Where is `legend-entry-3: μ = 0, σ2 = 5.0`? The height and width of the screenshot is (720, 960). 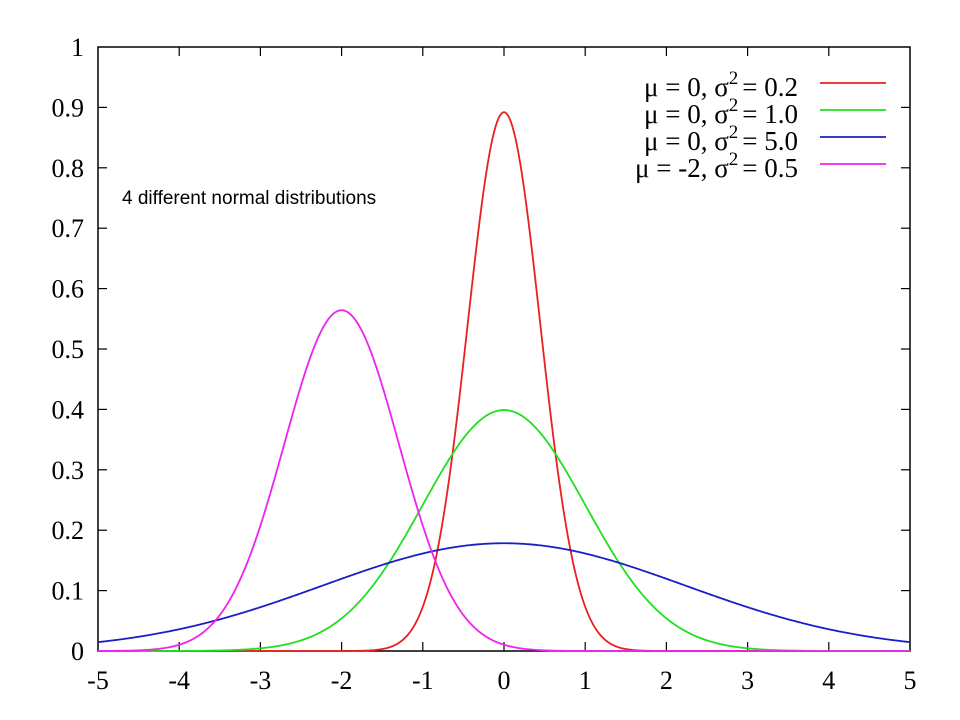
legend-entry-3: μ = 0, σ2 = 5.0 is located at coordinates (765, 139).